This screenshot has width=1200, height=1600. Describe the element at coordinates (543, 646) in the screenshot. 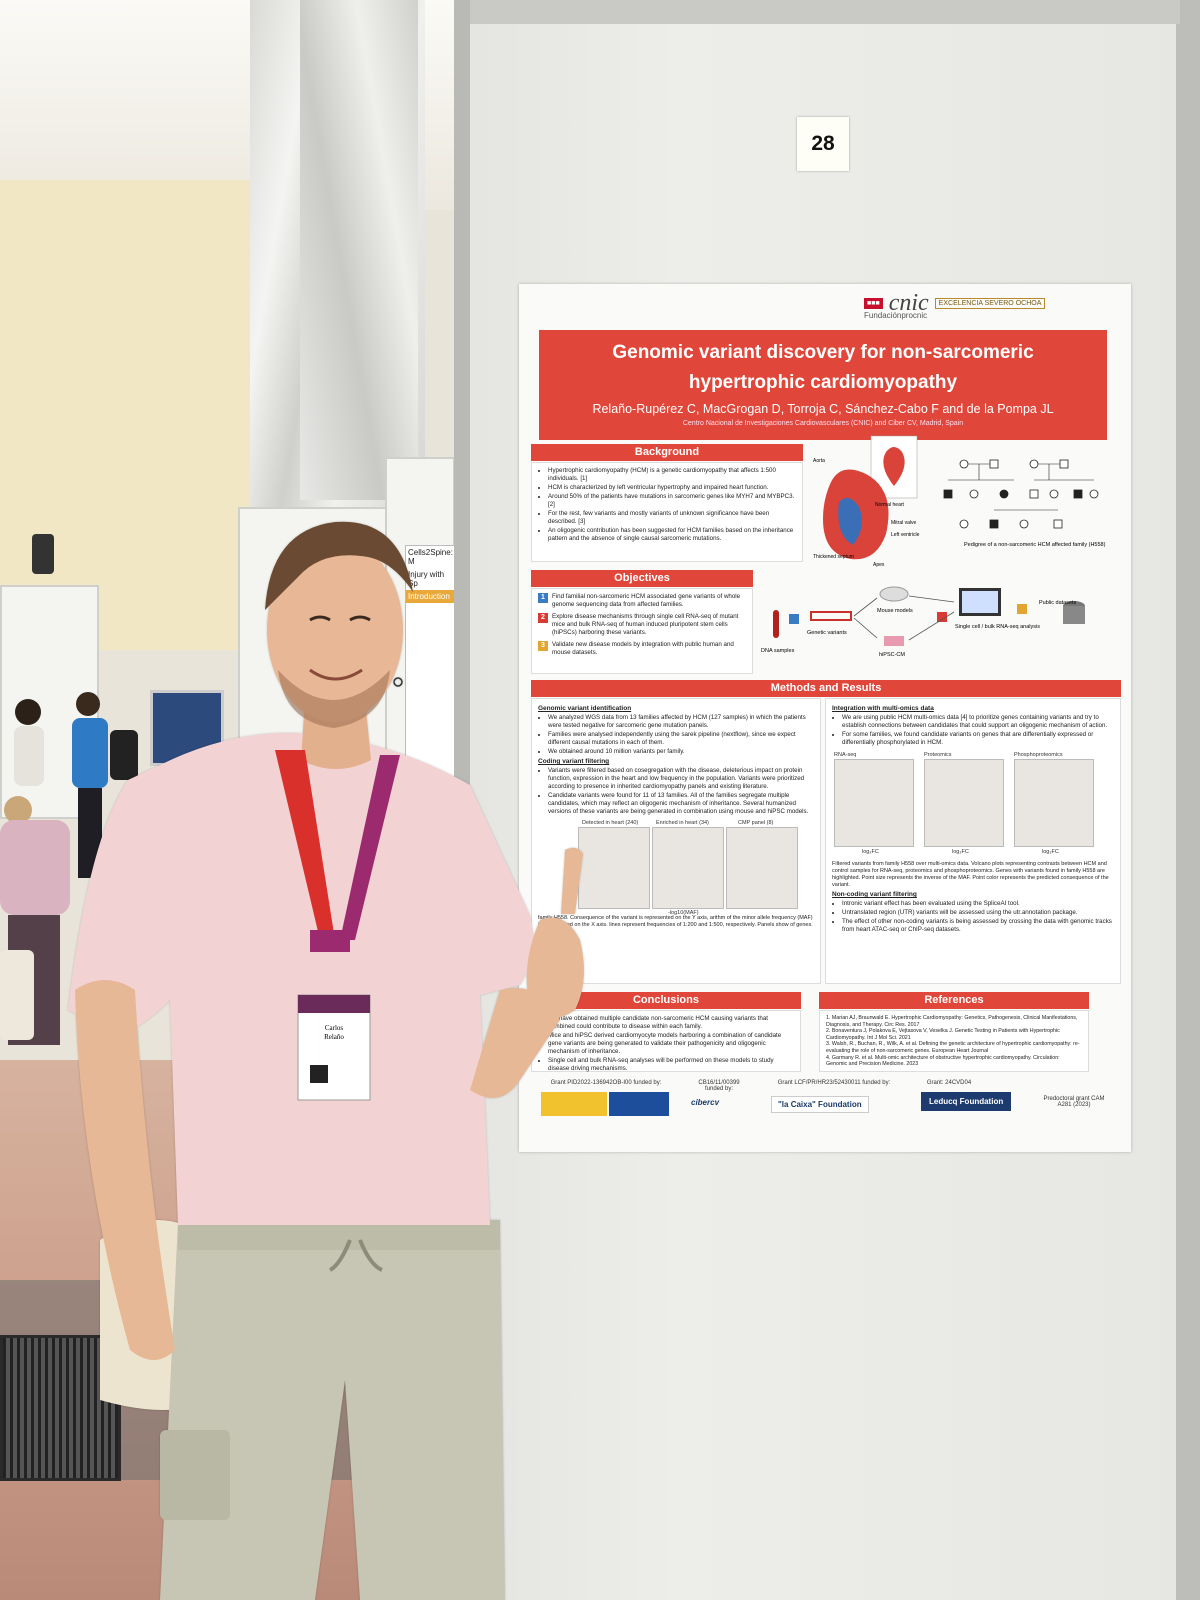

I see `objective-number: 3` at that location.